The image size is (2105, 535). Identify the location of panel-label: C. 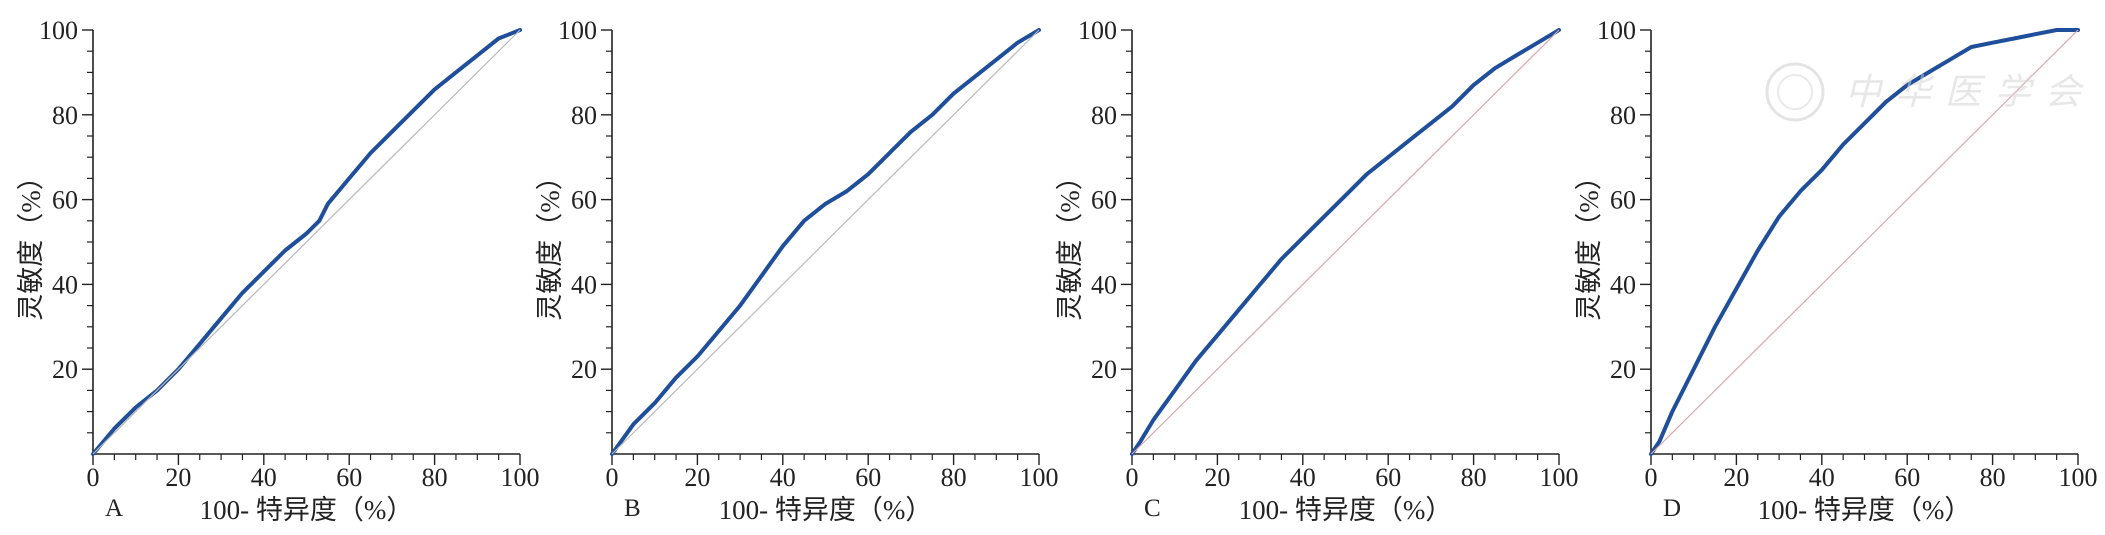
(1152, 508).